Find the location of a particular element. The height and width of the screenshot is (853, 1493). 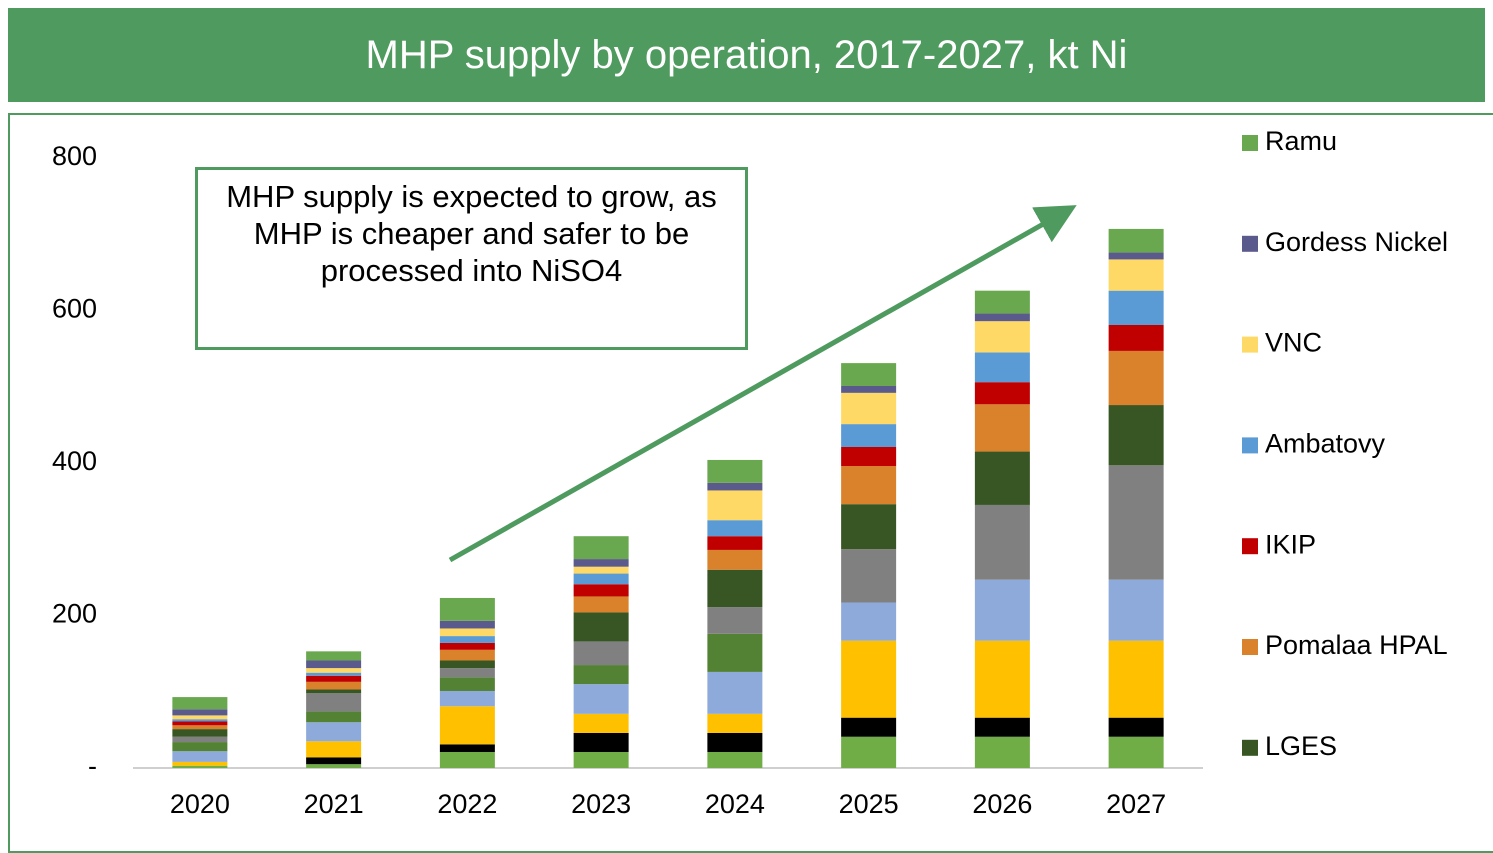

legend-label: Ramu is located at coordinates (1301, 141).